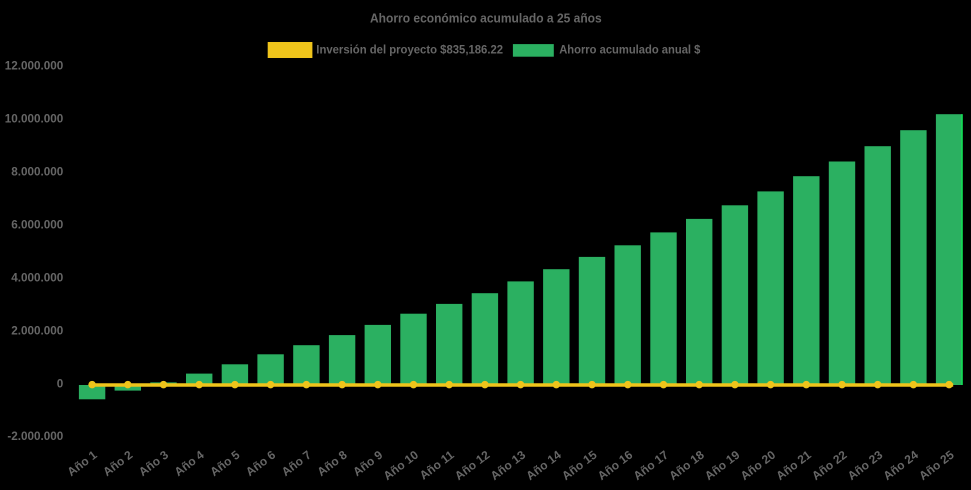 This screenshot has height=490, width=971. Describe the element at coordinates (37, 225) in the screenshot. I see `svg-text: 6.000.000` at that location.